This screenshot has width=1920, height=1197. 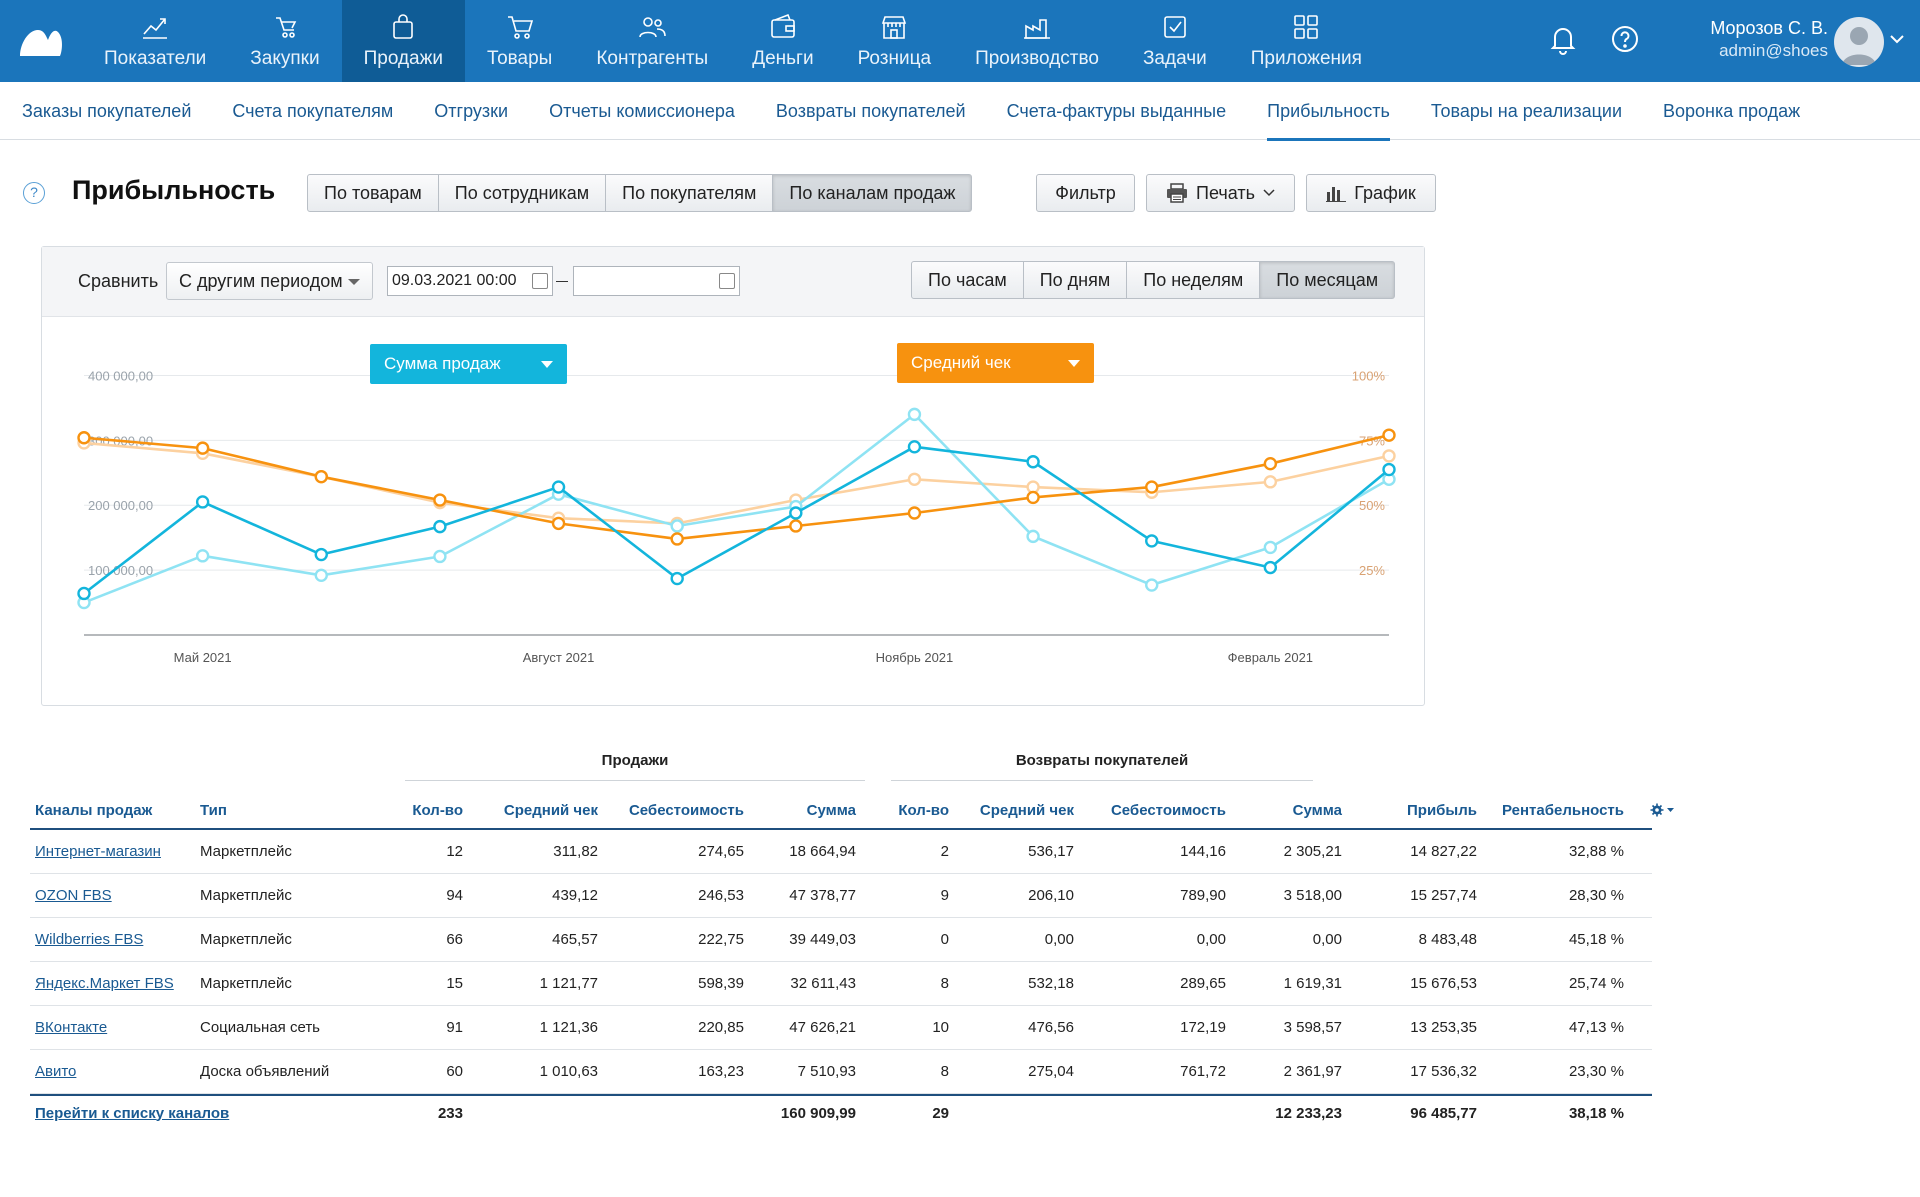 What do you see at coordinates (1328, 111) in the screenshot?
I see `subnav-item-6: Прибыльность` at bounding box center [1328, 111].